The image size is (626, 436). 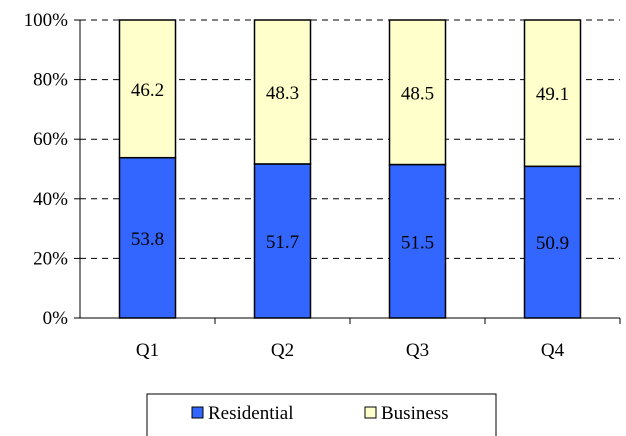 I want to click on x-tick-label: Q3, so click(x=417, y=350).